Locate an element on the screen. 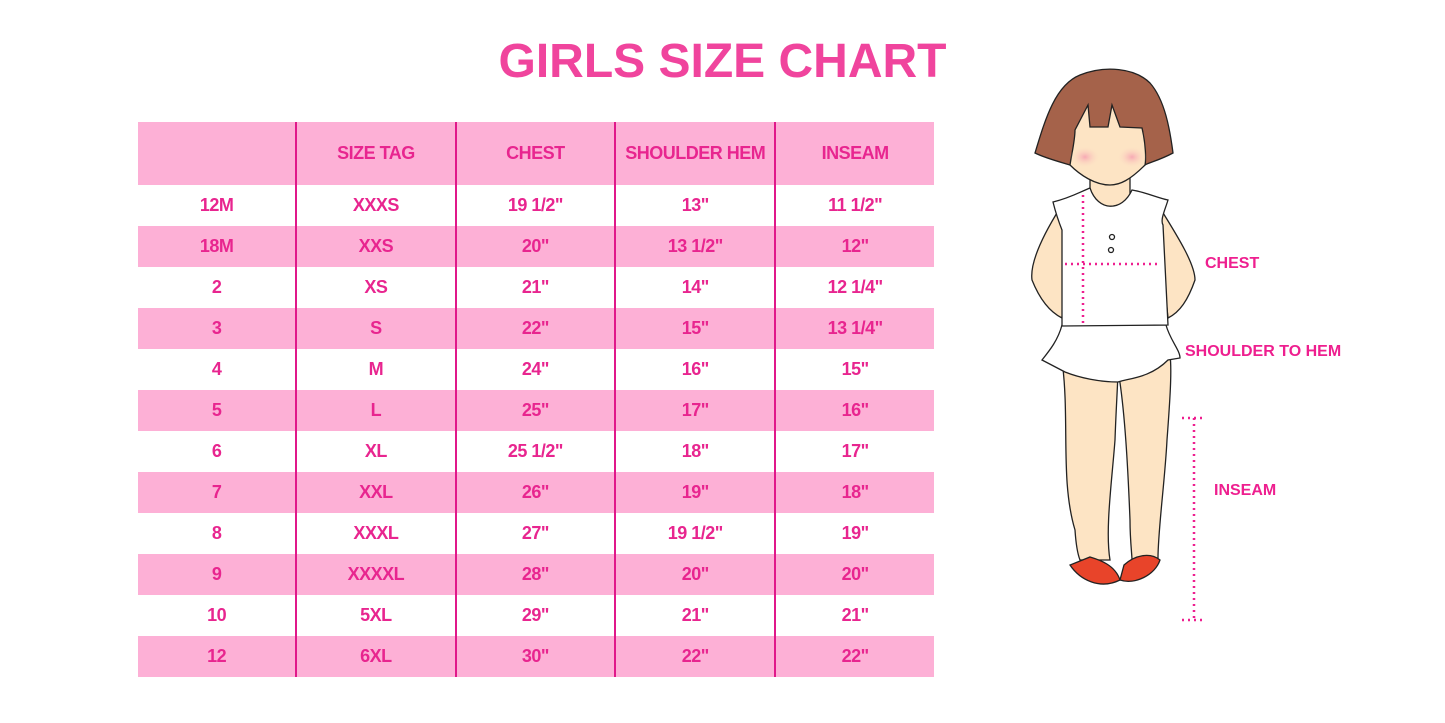  left-cheek is located at coordinates (1085, 157).